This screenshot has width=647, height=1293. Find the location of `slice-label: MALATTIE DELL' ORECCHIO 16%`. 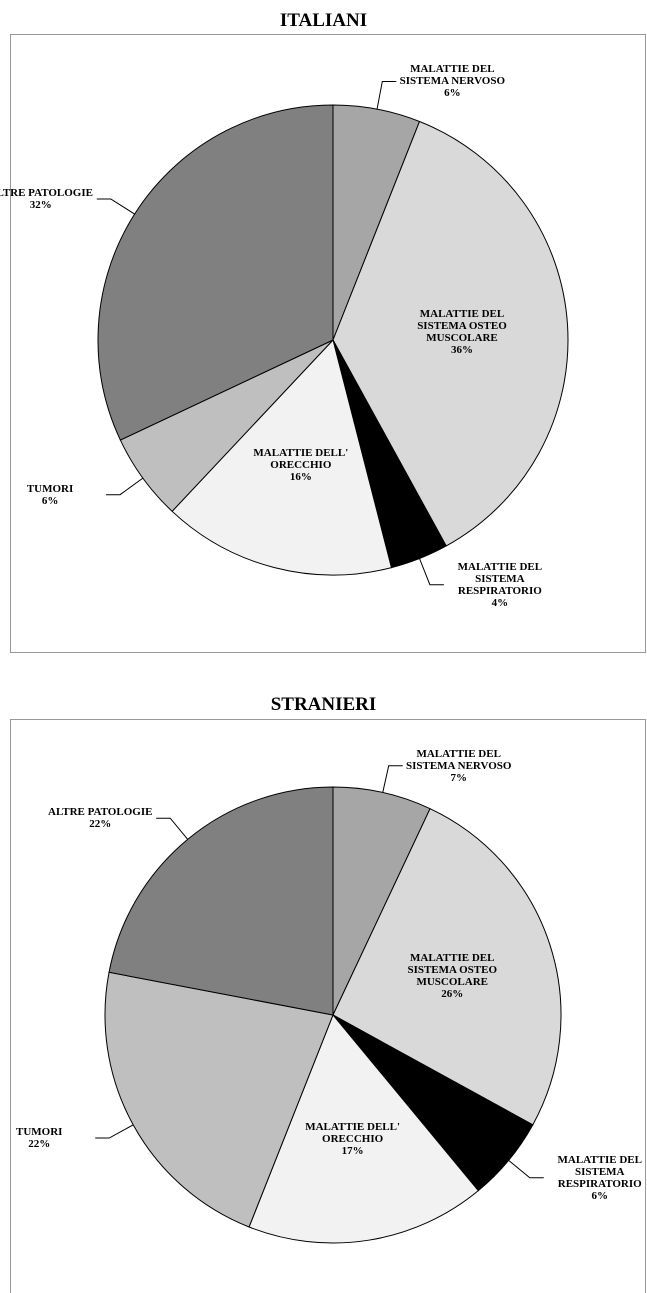

slice-label: MALATTIE DELL' ORECCHIO 16% is located at coordinates (301, 465).